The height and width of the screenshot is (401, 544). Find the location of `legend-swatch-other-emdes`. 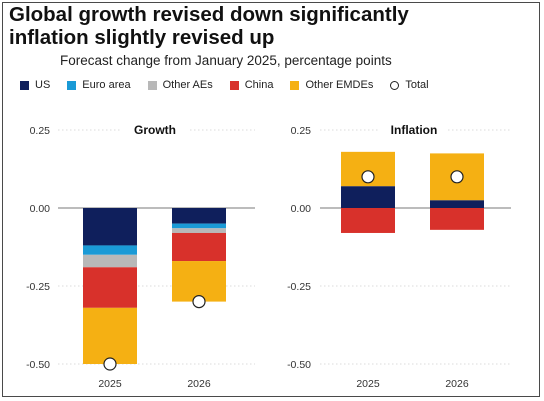

legend-swatch-other-emdes is located at coordinates (295, 85).